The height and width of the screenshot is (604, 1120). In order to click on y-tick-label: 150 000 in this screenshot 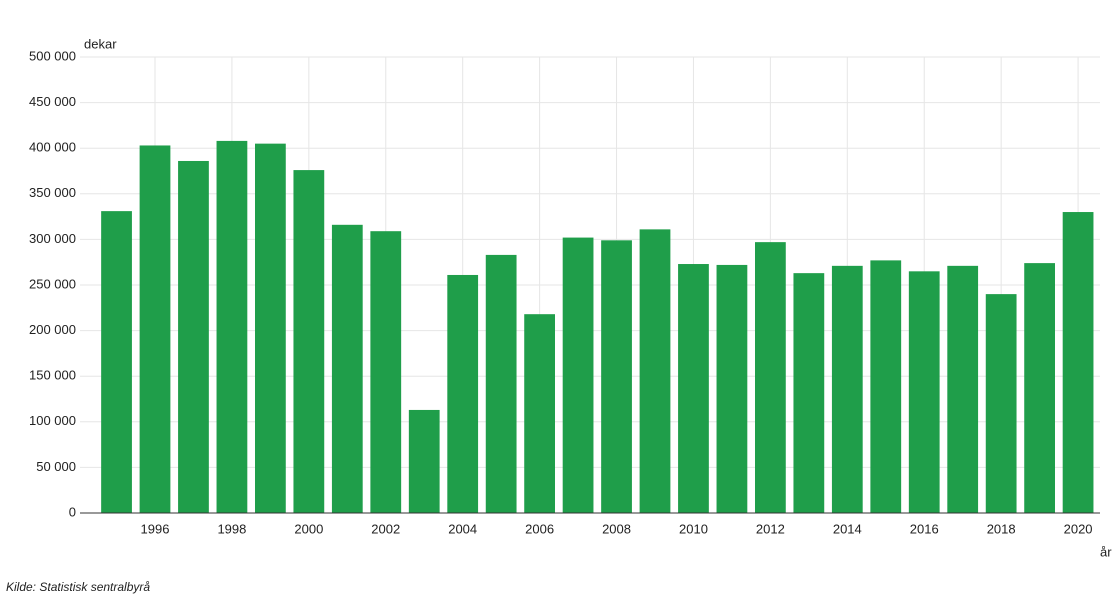, I will do `click(52, 375)`.